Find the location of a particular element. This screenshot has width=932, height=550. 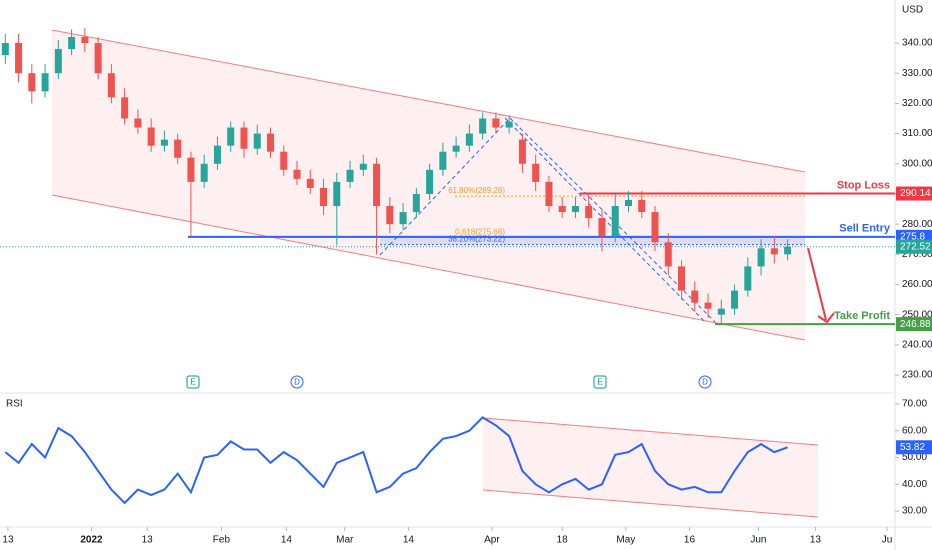

y-tick-label: 60.00 is located at coordinates (914, 430).